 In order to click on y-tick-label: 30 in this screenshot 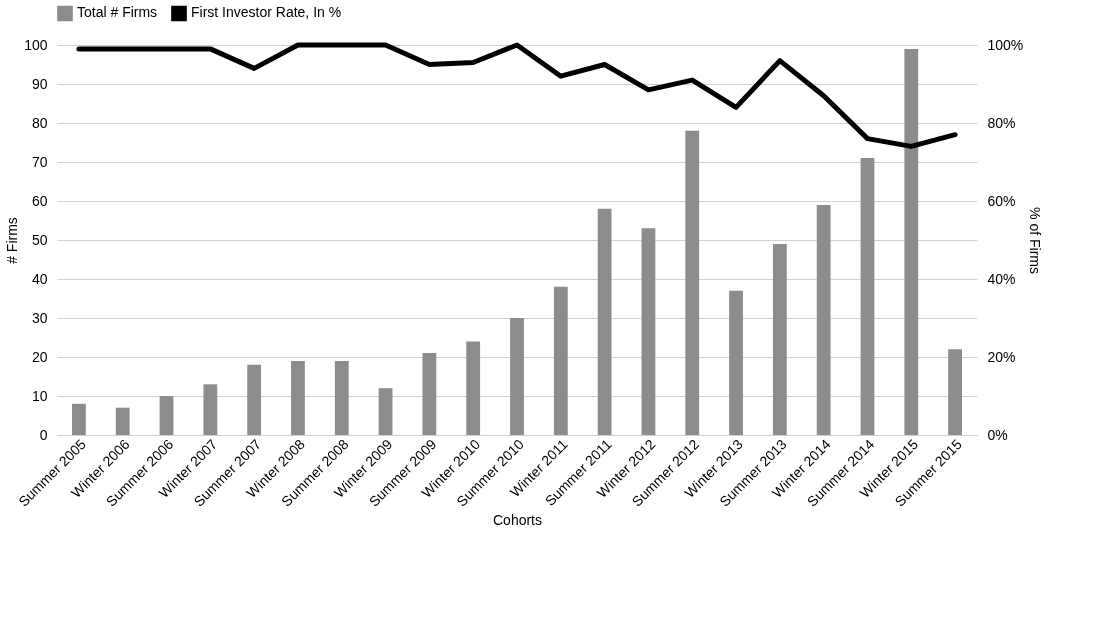, I will do `click(39, 317)`.